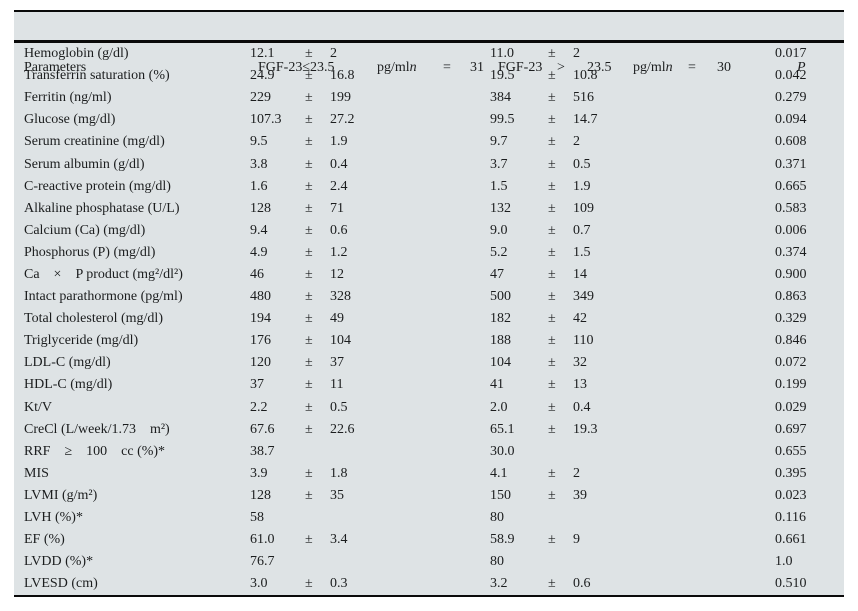 Image resolution: width=858 pixels, height=611 pixels. I want to click on group2-mean: 65.1, so click(502, 429).